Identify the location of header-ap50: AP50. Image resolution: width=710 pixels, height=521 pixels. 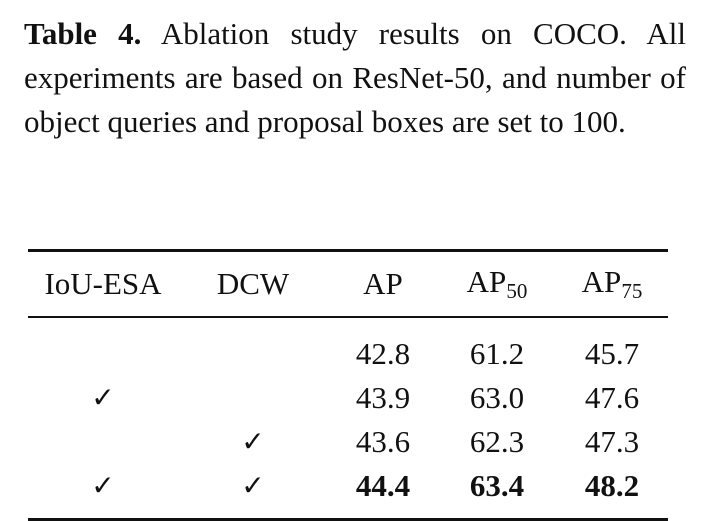
(497, 283).